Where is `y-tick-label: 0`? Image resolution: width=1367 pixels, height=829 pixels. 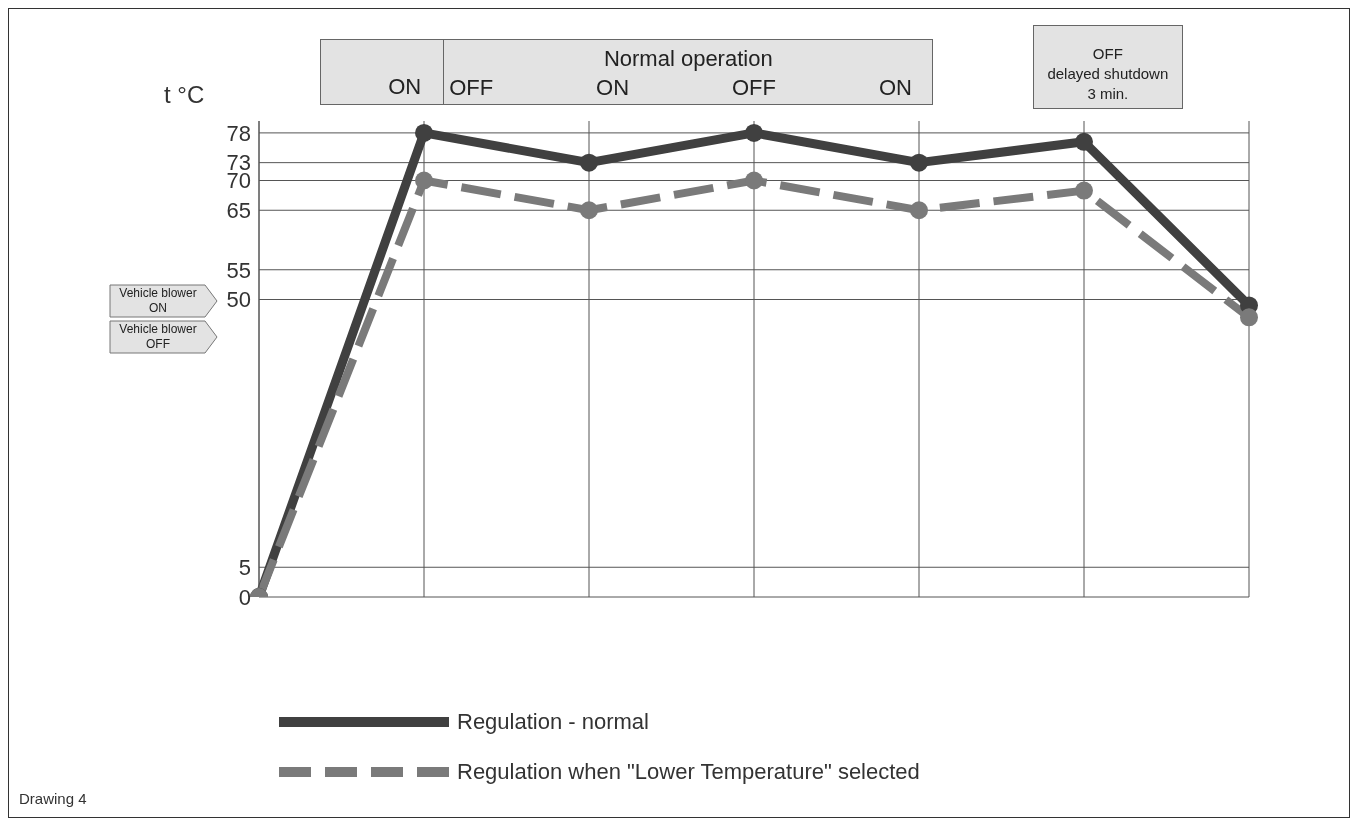
y-tick-label: 0 is located at coordinates (244, 597).